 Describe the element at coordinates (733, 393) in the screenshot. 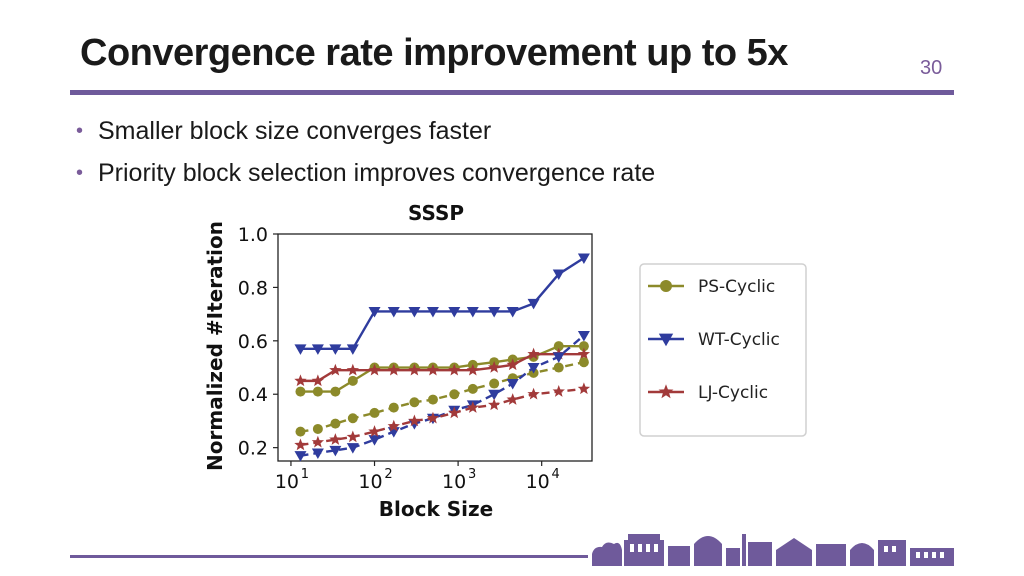

I see `legend-label: LJ-Cyclic` at that location.